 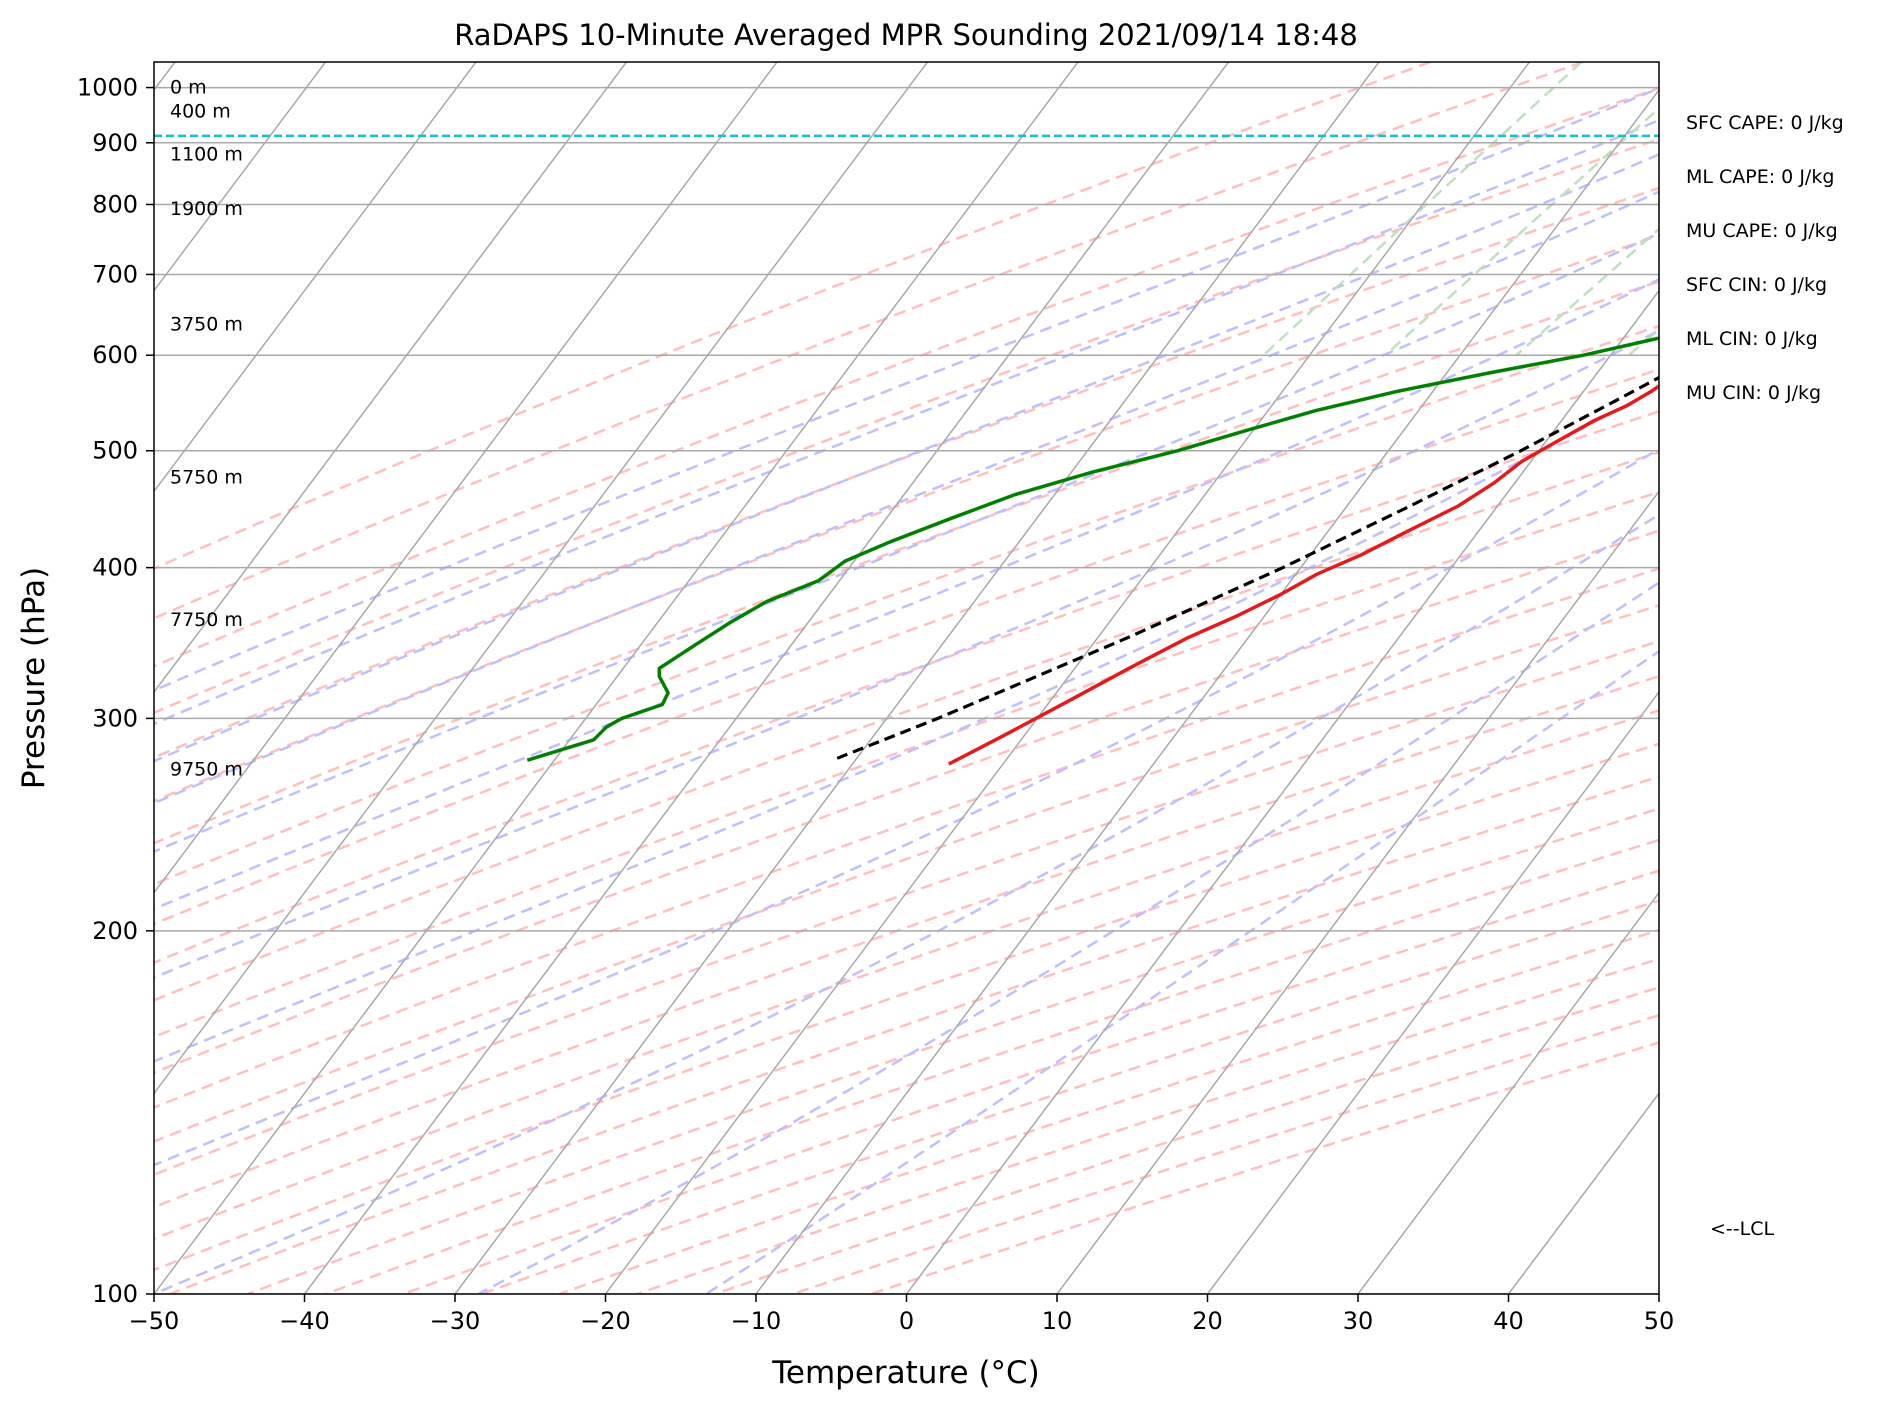 I want to click on height-label: 1100 m, so click(x=206, y=155).